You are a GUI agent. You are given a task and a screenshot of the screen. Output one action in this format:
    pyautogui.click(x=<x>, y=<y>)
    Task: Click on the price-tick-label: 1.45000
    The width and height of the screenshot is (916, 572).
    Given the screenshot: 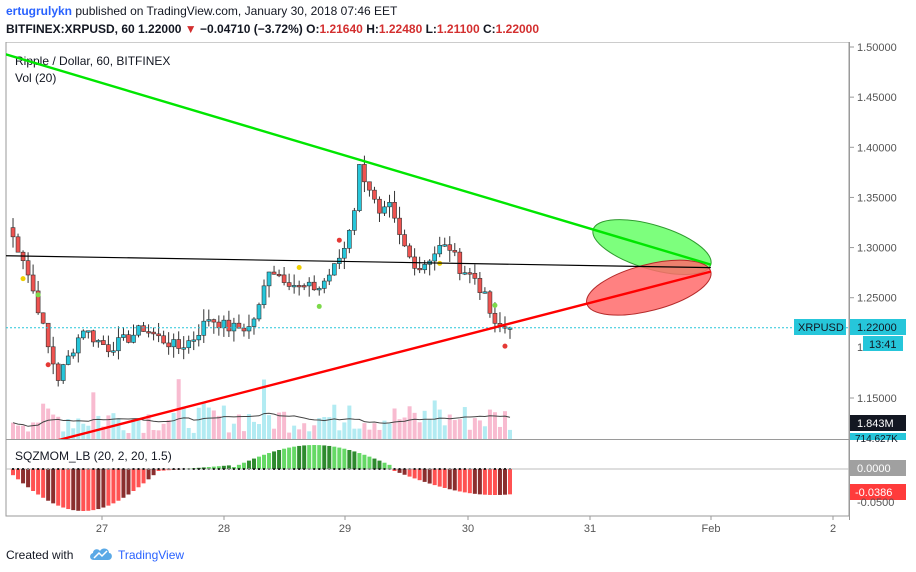 What is the action you would take?
    pyautogui.click(x=877, y=98)
    